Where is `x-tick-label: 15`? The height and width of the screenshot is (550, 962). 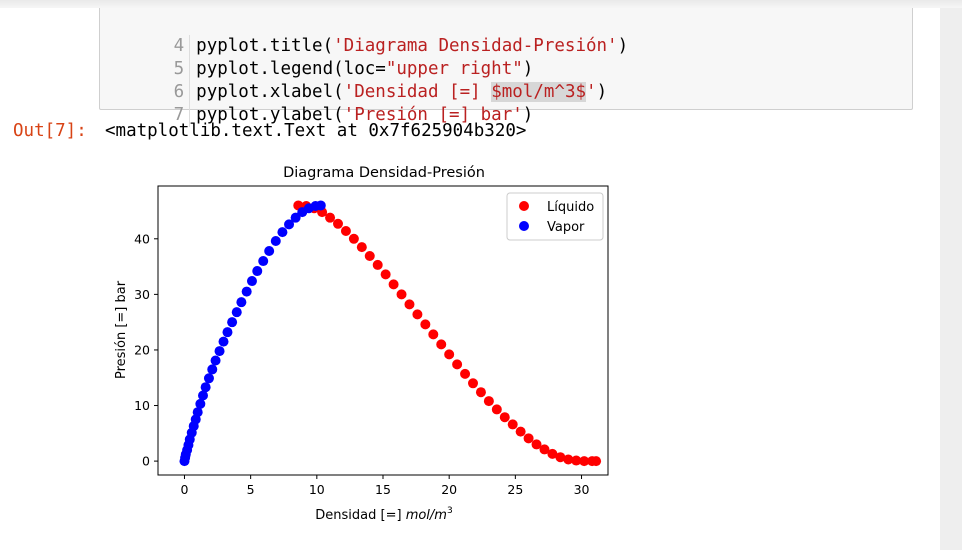 x-tick-label: 15 is located at coordinates (383, 489).